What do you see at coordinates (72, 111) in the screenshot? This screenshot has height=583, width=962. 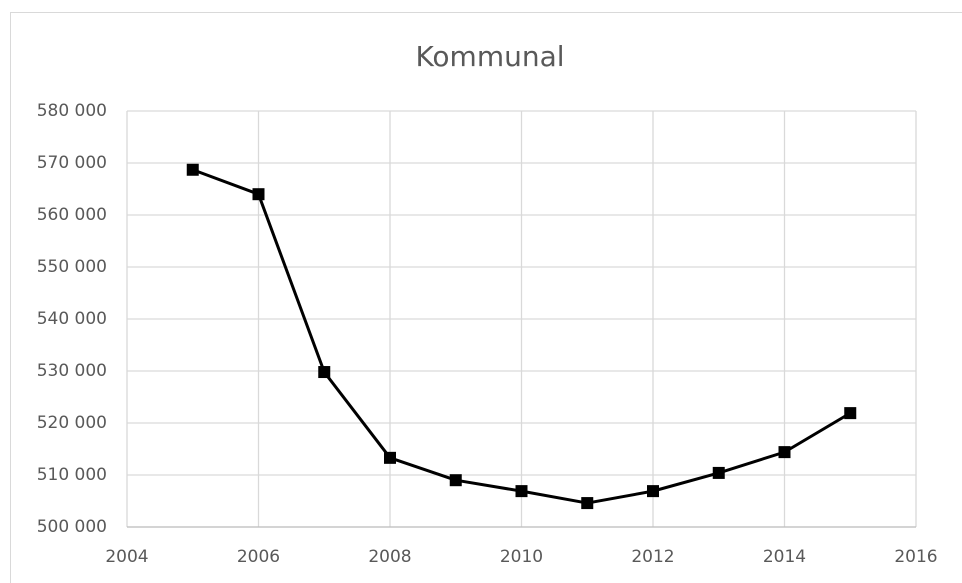 I see `y-tick-label: 580 000` at bounding box center [72, 111].